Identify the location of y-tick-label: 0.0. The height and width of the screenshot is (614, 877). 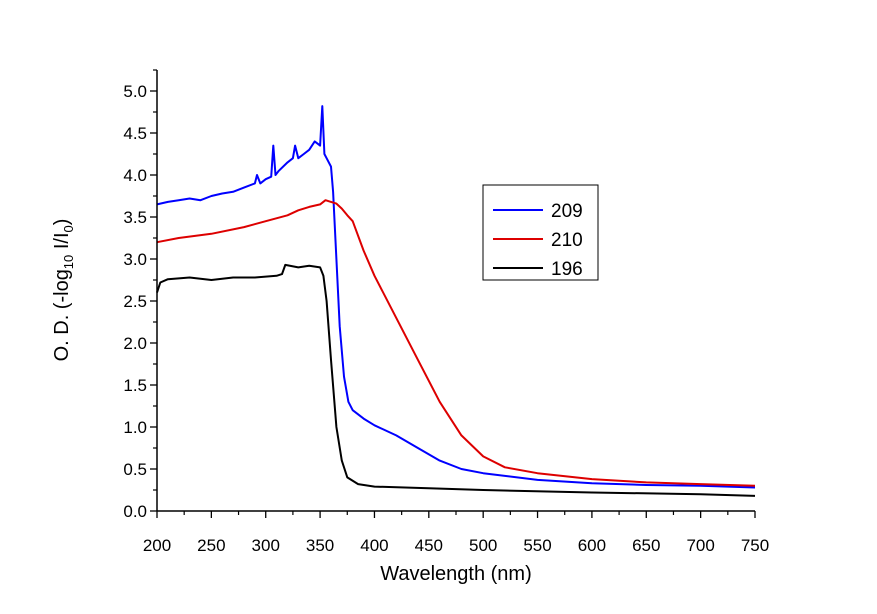
(135, 511).